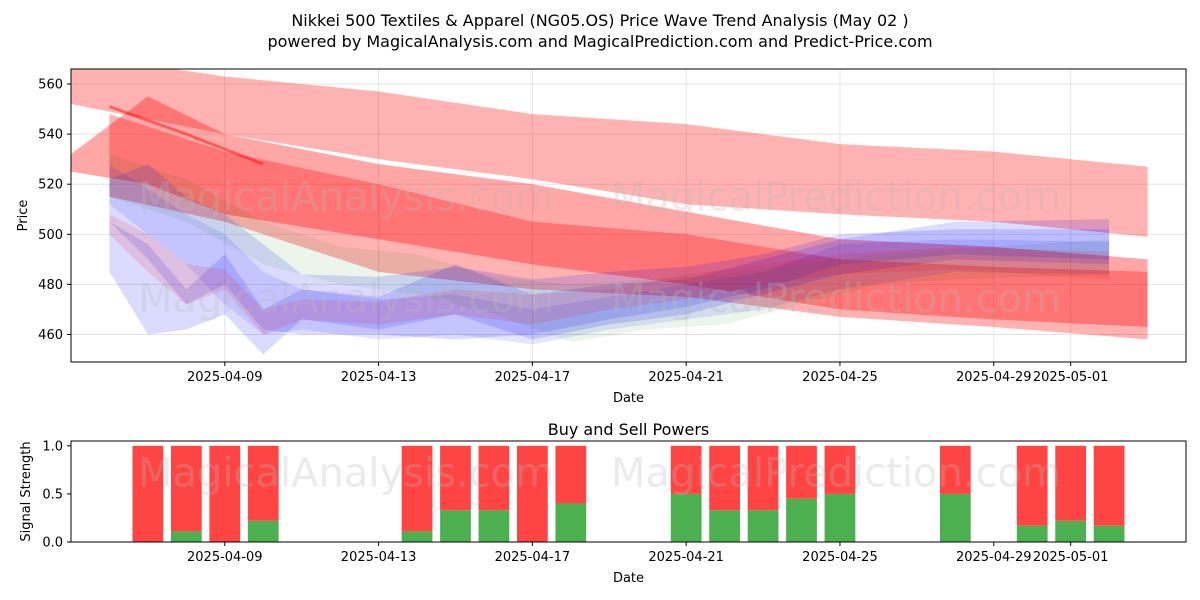  What do you see at coordinates (50, 335) in the screenshot?
I see `y-tick-label: 460` at bounding box center [50, 335].